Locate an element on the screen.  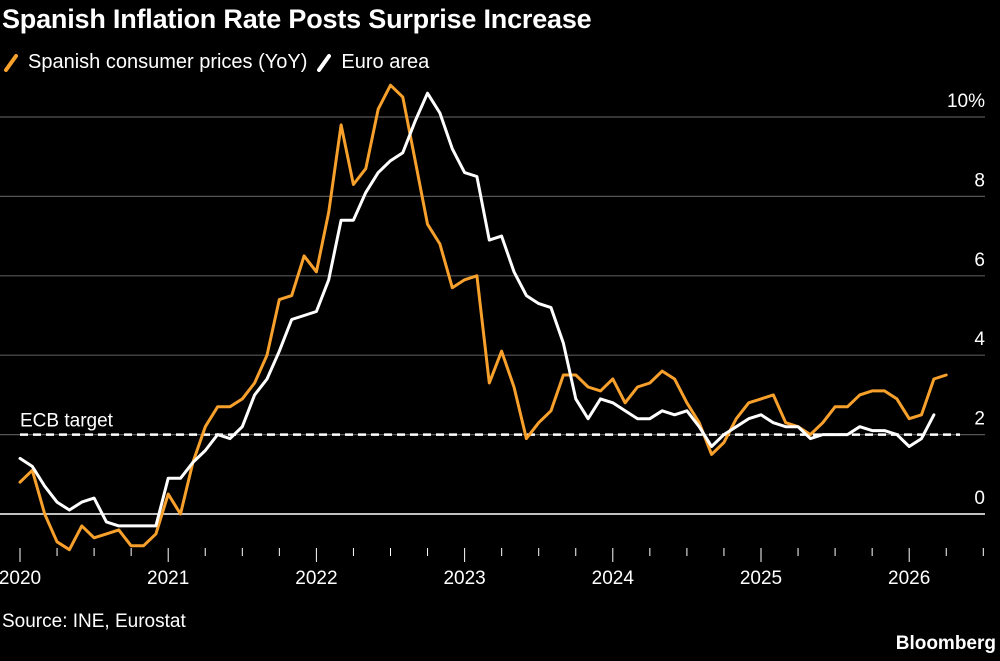
legend-item-spain: Spanish consumer prices (YoY) is located at coordinates (155, 62).